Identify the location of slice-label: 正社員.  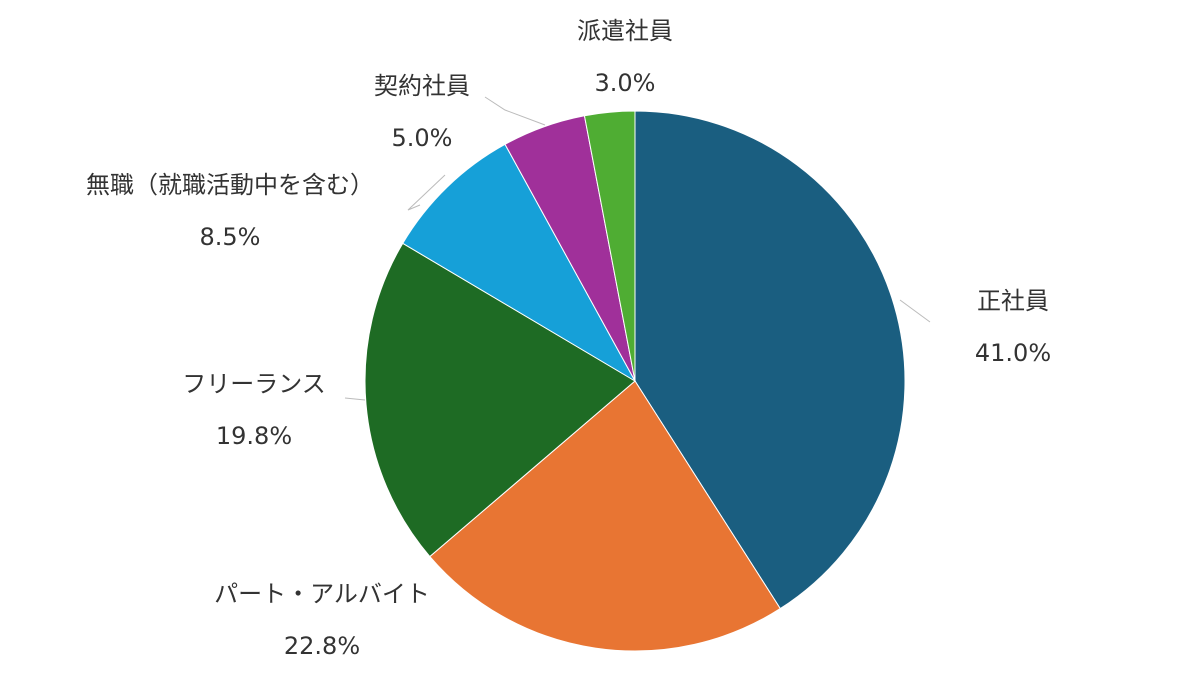
(1013, 301).